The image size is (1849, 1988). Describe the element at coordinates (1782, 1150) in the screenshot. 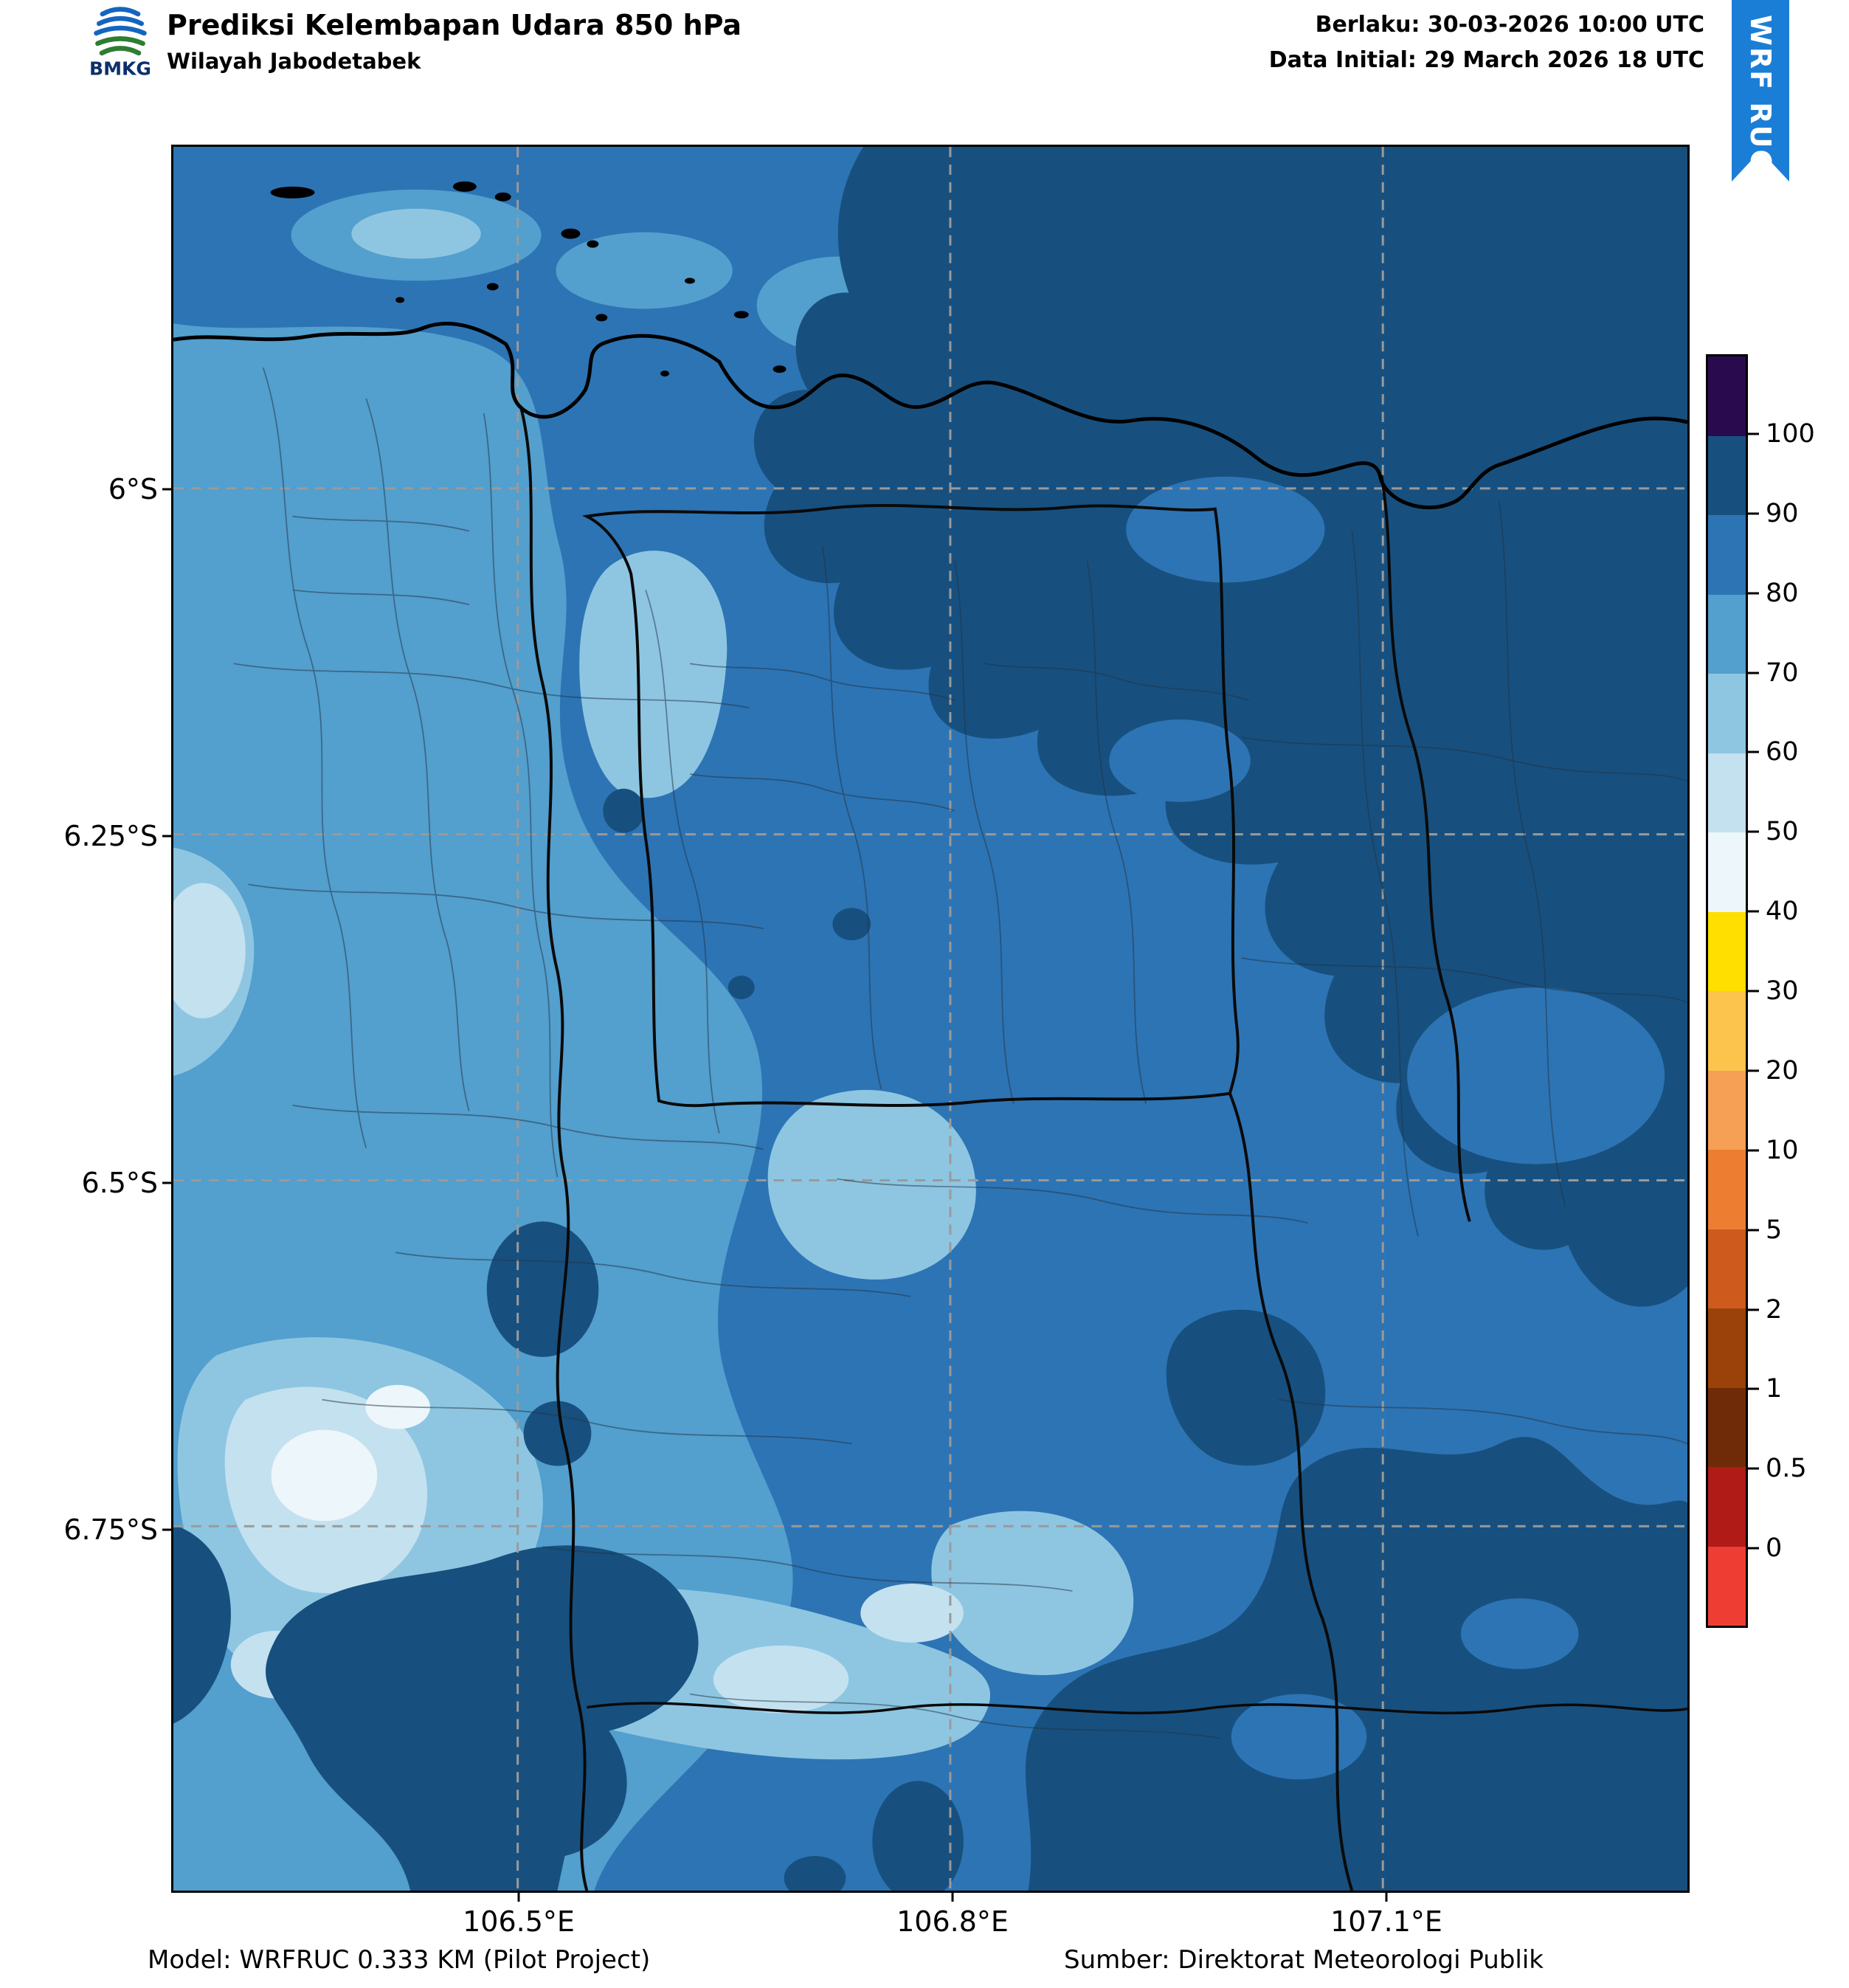

I see `colorbar-tick-label: 10` at that location.